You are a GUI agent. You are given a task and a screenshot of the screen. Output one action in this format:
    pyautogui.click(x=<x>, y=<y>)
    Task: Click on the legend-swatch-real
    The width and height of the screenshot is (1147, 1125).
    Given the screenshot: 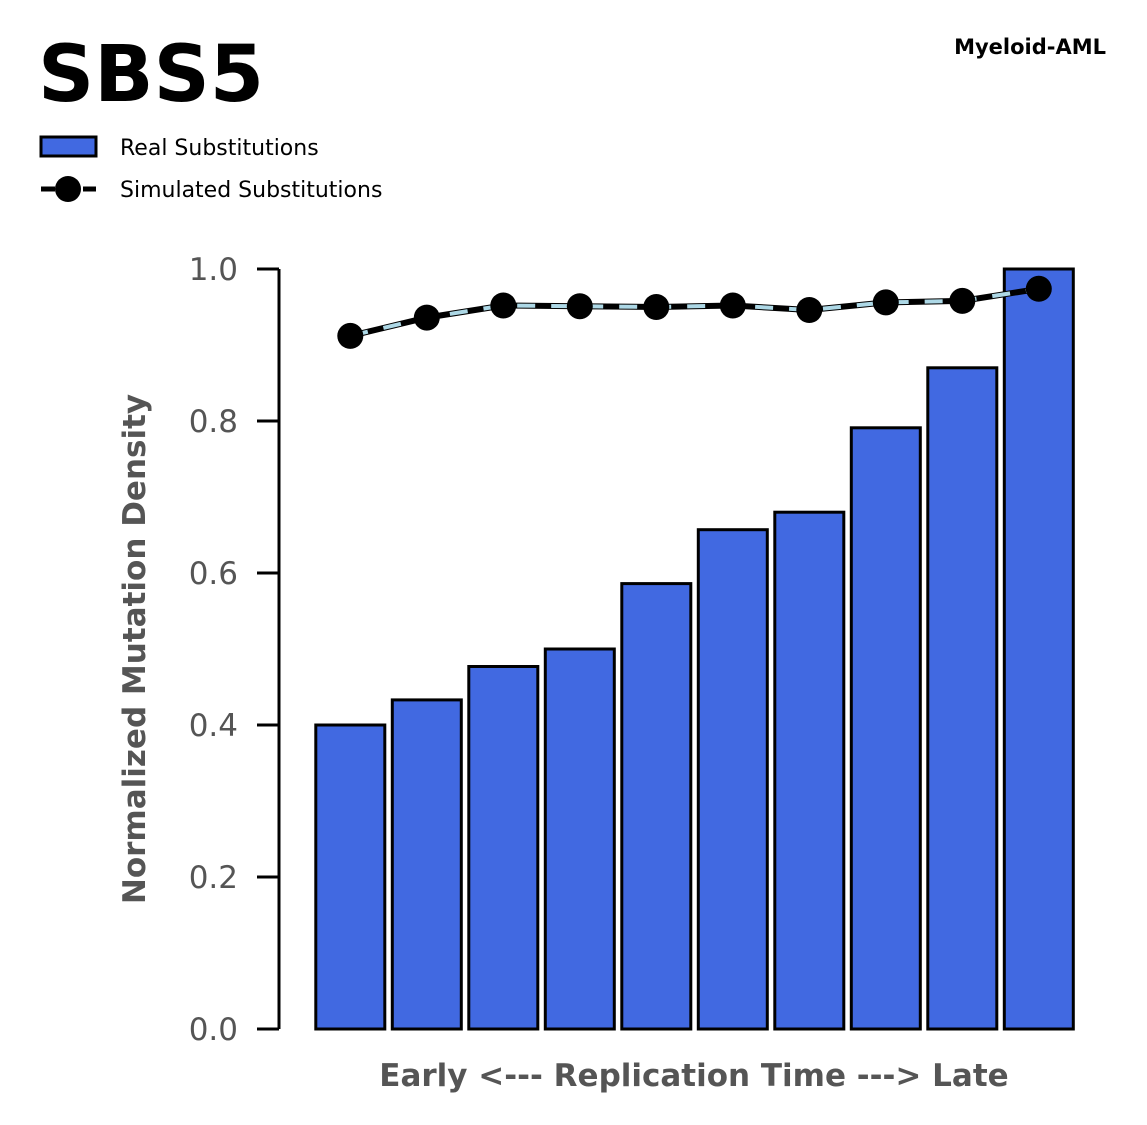 What is the action you would take?
    pyautogui.click(x=68, y=146)
    